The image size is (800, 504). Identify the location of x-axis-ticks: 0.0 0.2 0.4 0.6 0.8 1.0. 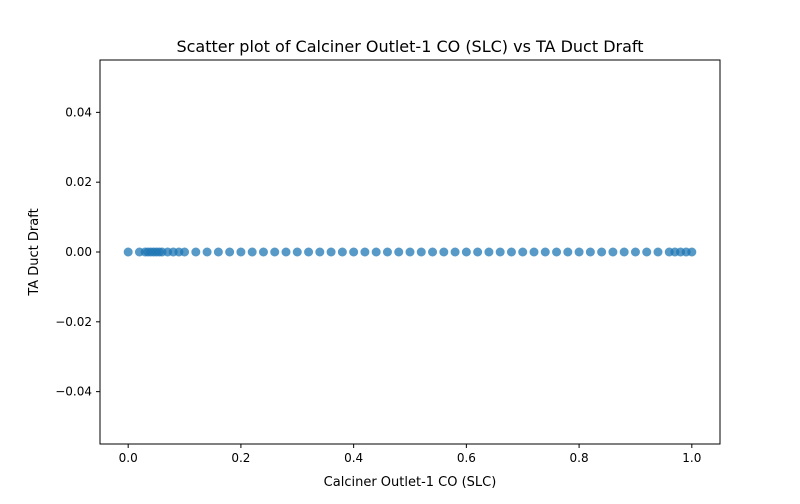
(410, 454).